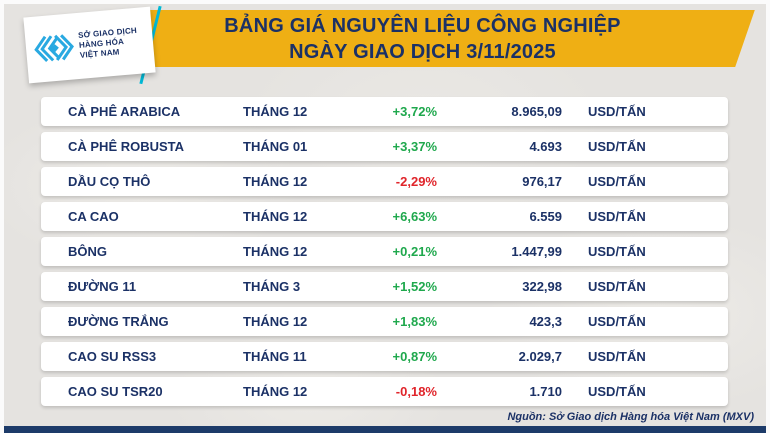 Image resolution: width=770 pixels, height=433 pixels. I want to click on price-change: +6,63%, so click(414, 216).